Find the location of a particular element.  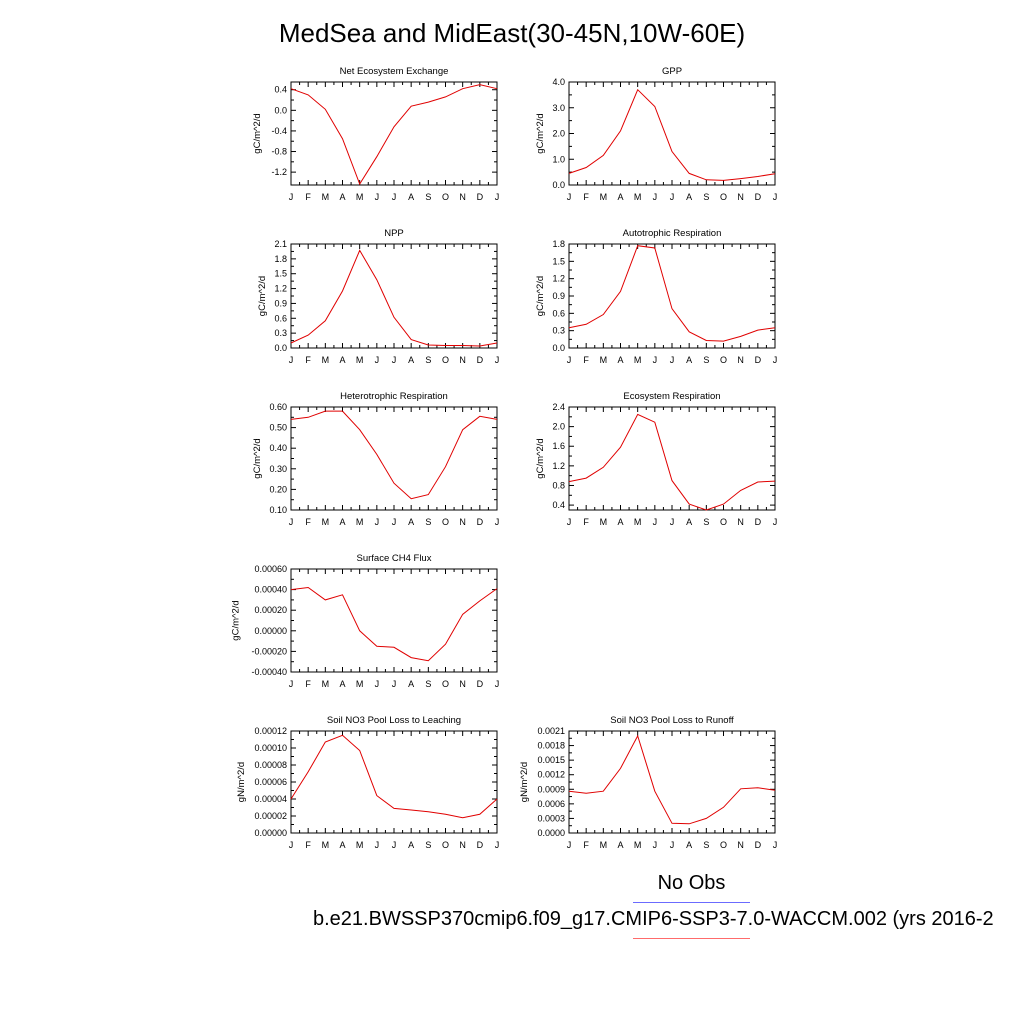

y-tick-label: 0.00020 is located at coordinates (270, 610).